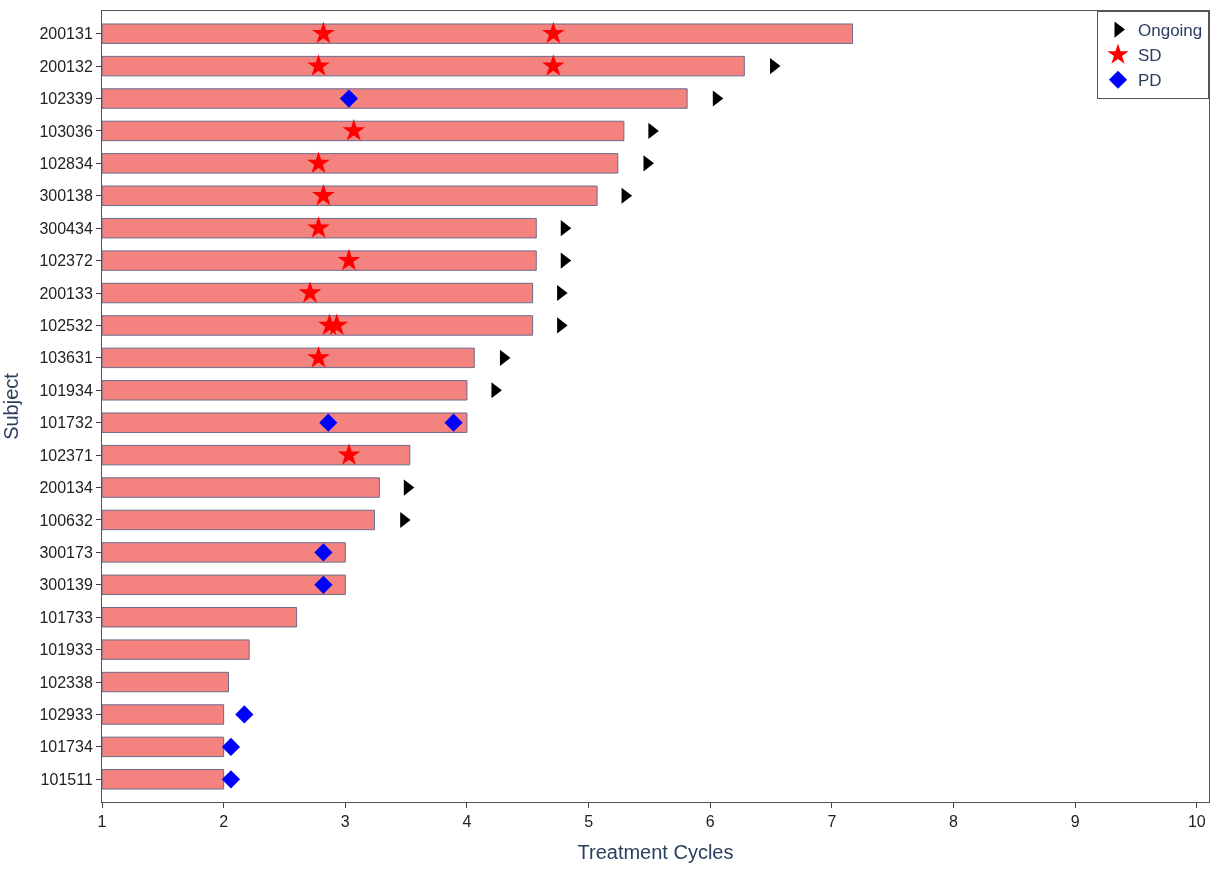  I want to click on y-tick-label: 200134, so click(66, 488).